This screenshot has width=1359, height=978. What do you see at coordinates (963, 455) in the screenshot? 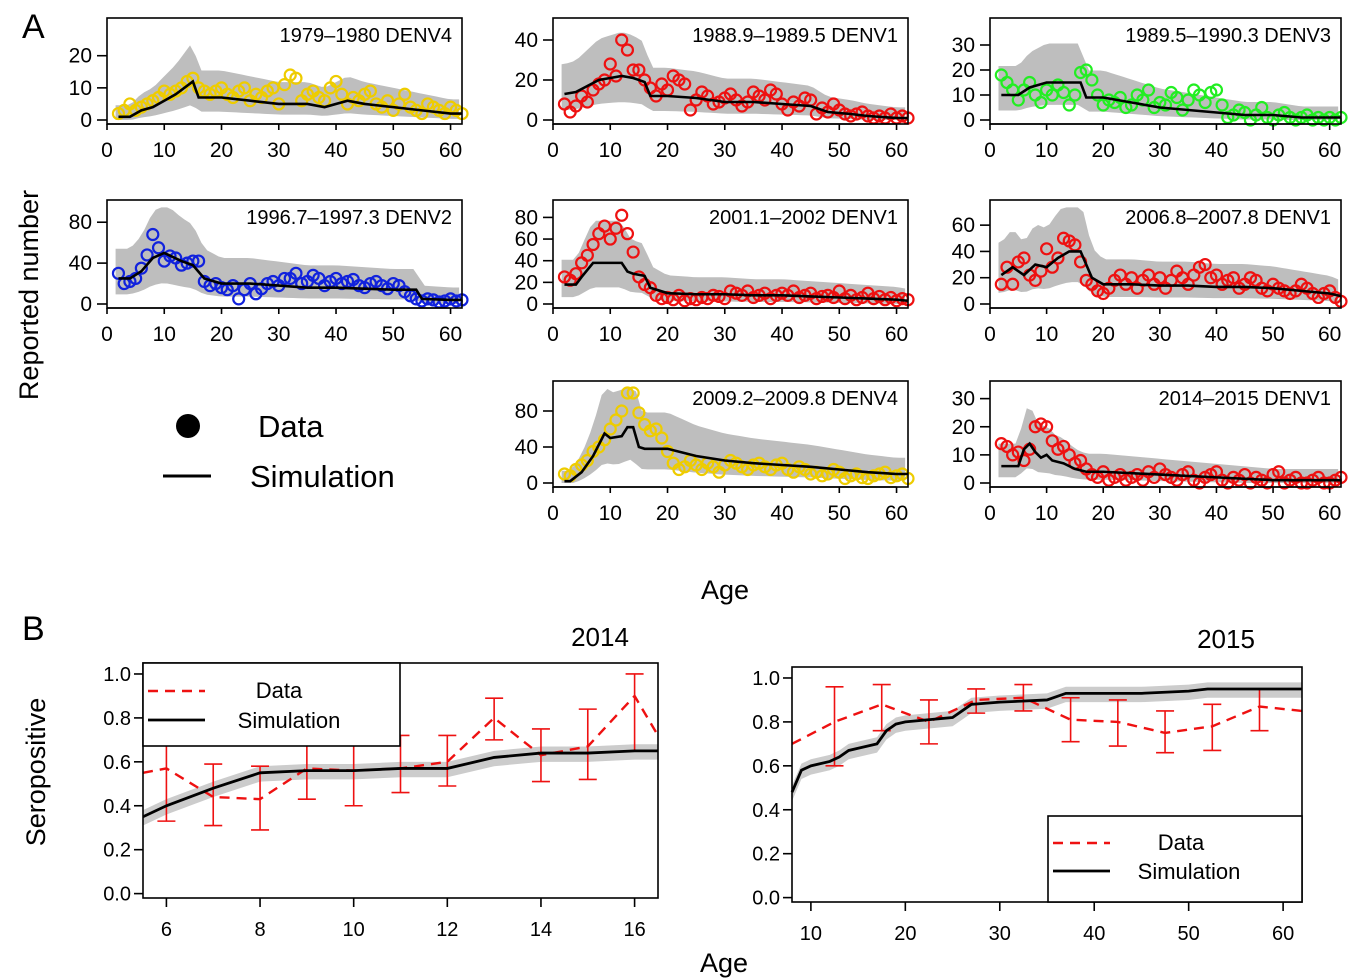
I see `y-tick-label: 10` at bounding box center [963, 455].